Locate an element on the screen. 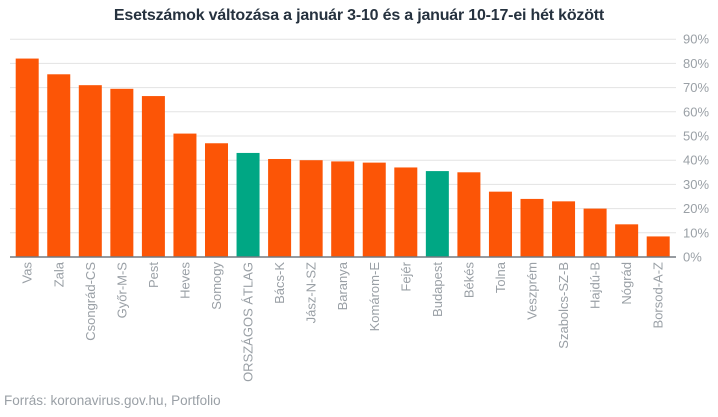  y-axis-label-0: 0% is located at coordinates (692, 257).